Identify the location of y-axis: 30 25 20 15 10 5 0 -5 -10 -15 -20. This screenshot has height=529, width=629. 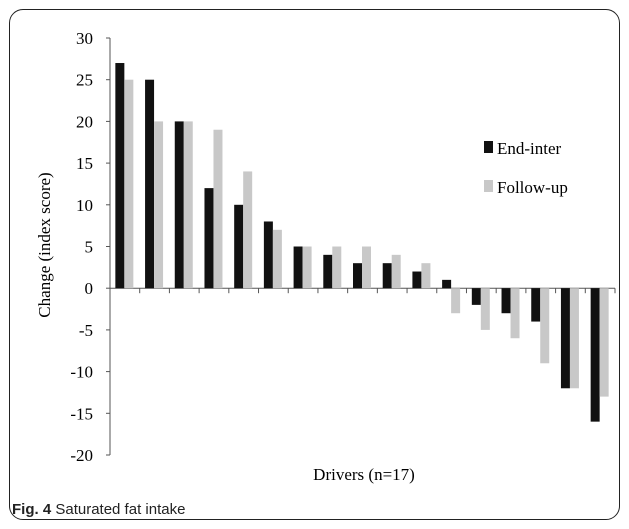
(90, 247).